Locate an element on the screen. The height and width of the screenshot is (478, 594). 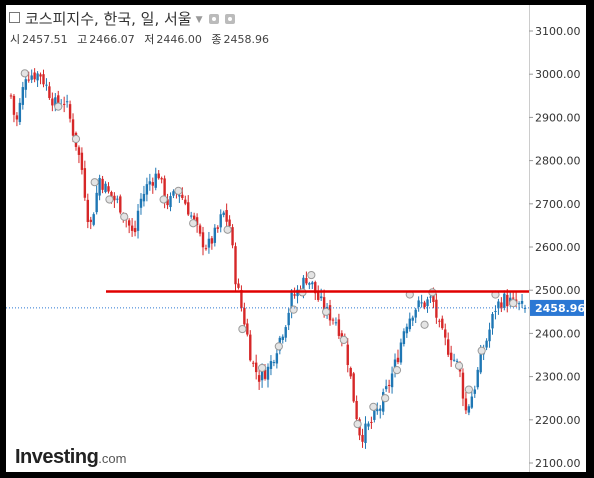
y-tick-label: 2900.00 is located at coordinates (558, 117).